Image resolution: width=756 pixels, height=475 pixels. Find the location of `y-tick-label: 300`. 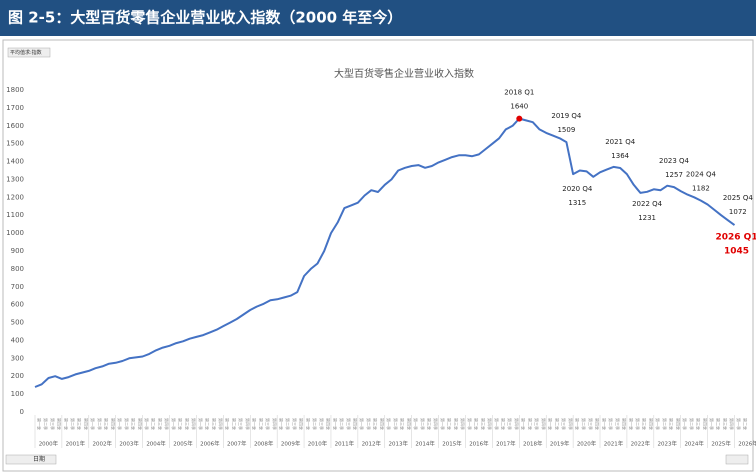

y-tick-label: 300 is located at coordinates (17, 358).